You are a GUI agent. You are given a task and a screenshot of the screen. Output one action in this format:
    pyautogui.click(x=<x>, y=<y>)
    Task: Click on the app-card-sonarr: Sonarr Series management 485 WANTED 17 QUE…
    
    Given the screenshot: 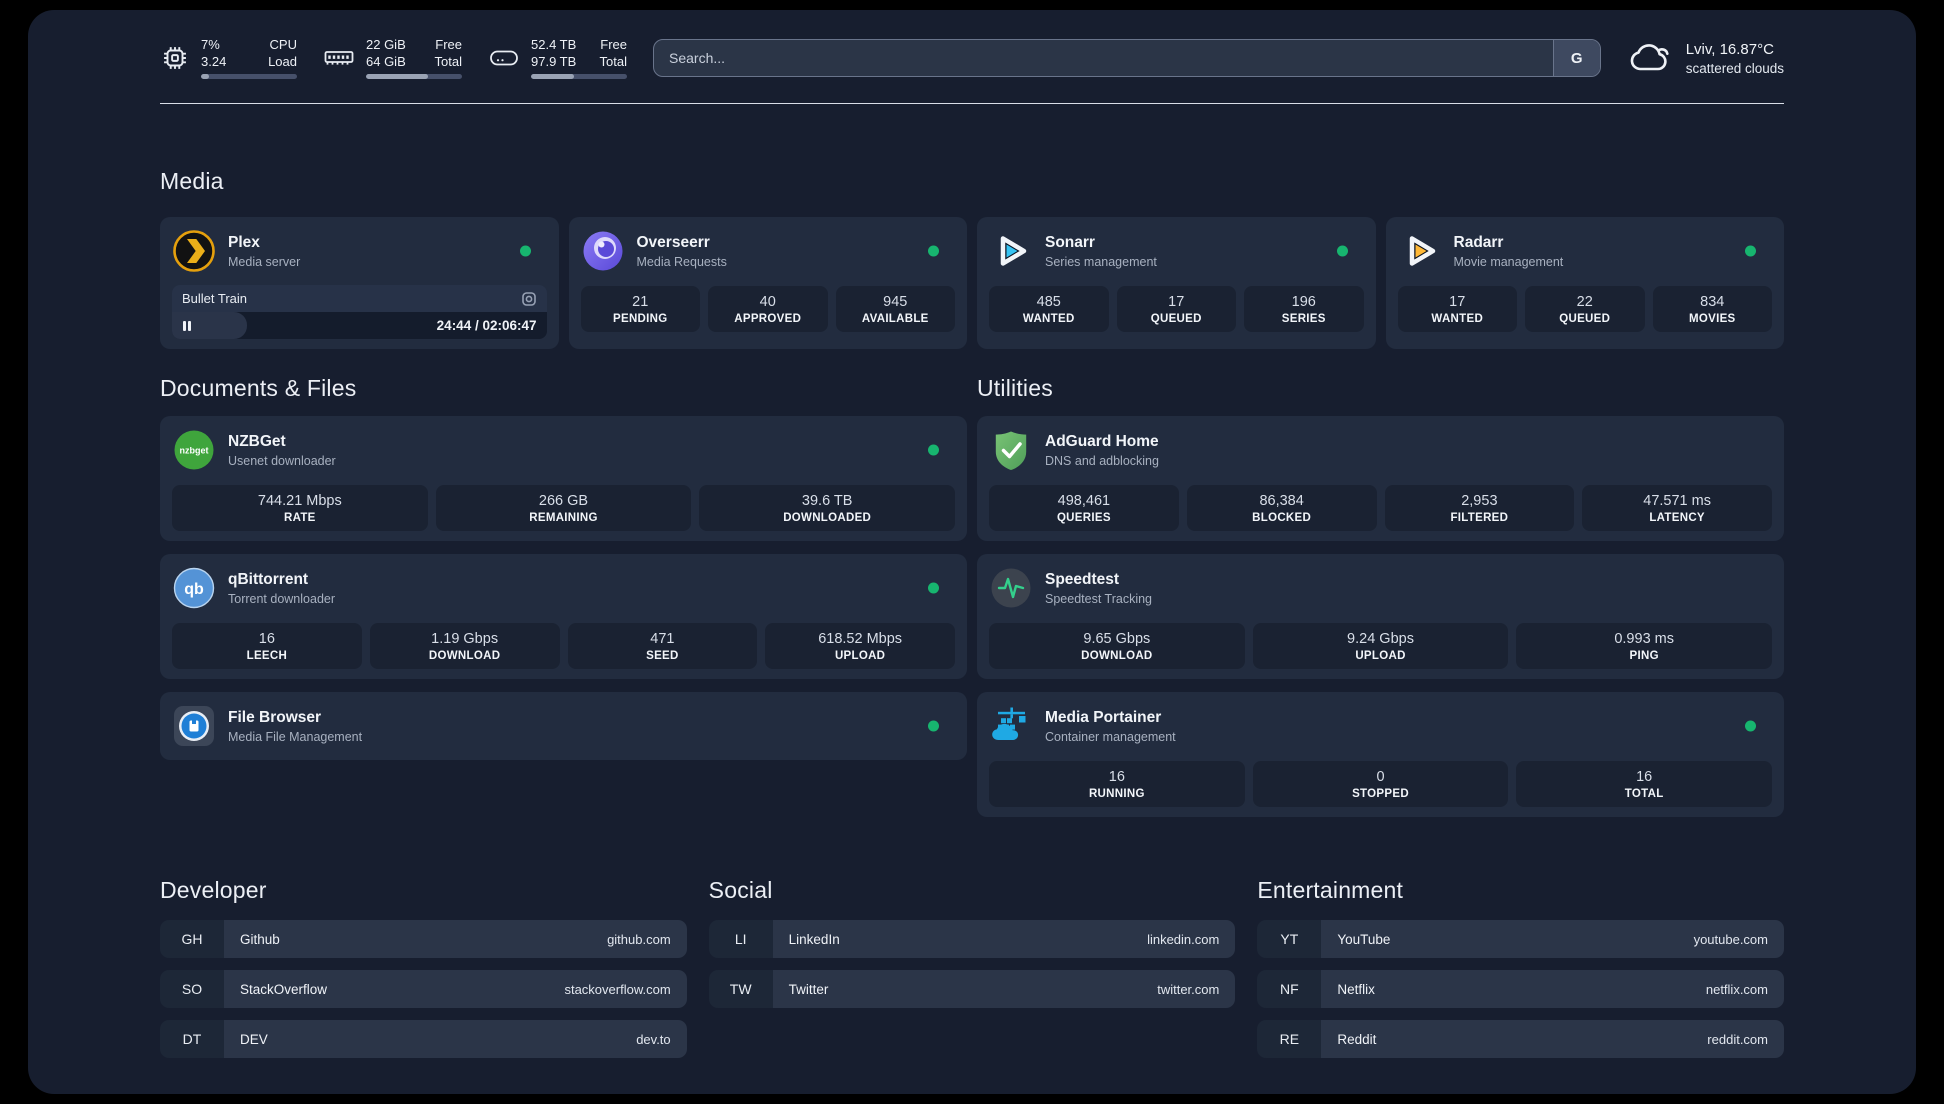 What is the action you would take?
    pyautogui.click(x=1176, y=283)
    